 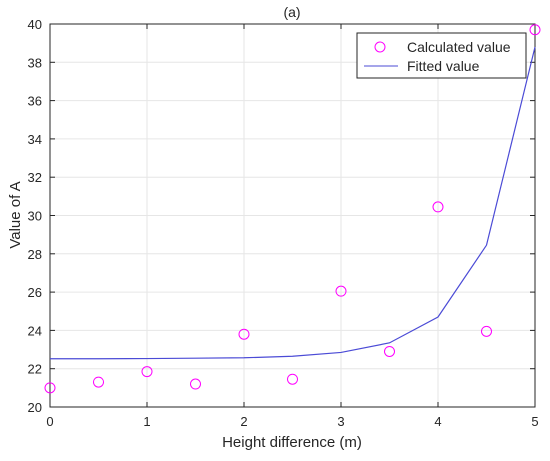 I want to click on legend: Calculated value Fitted value, so click(x=441, y=55).